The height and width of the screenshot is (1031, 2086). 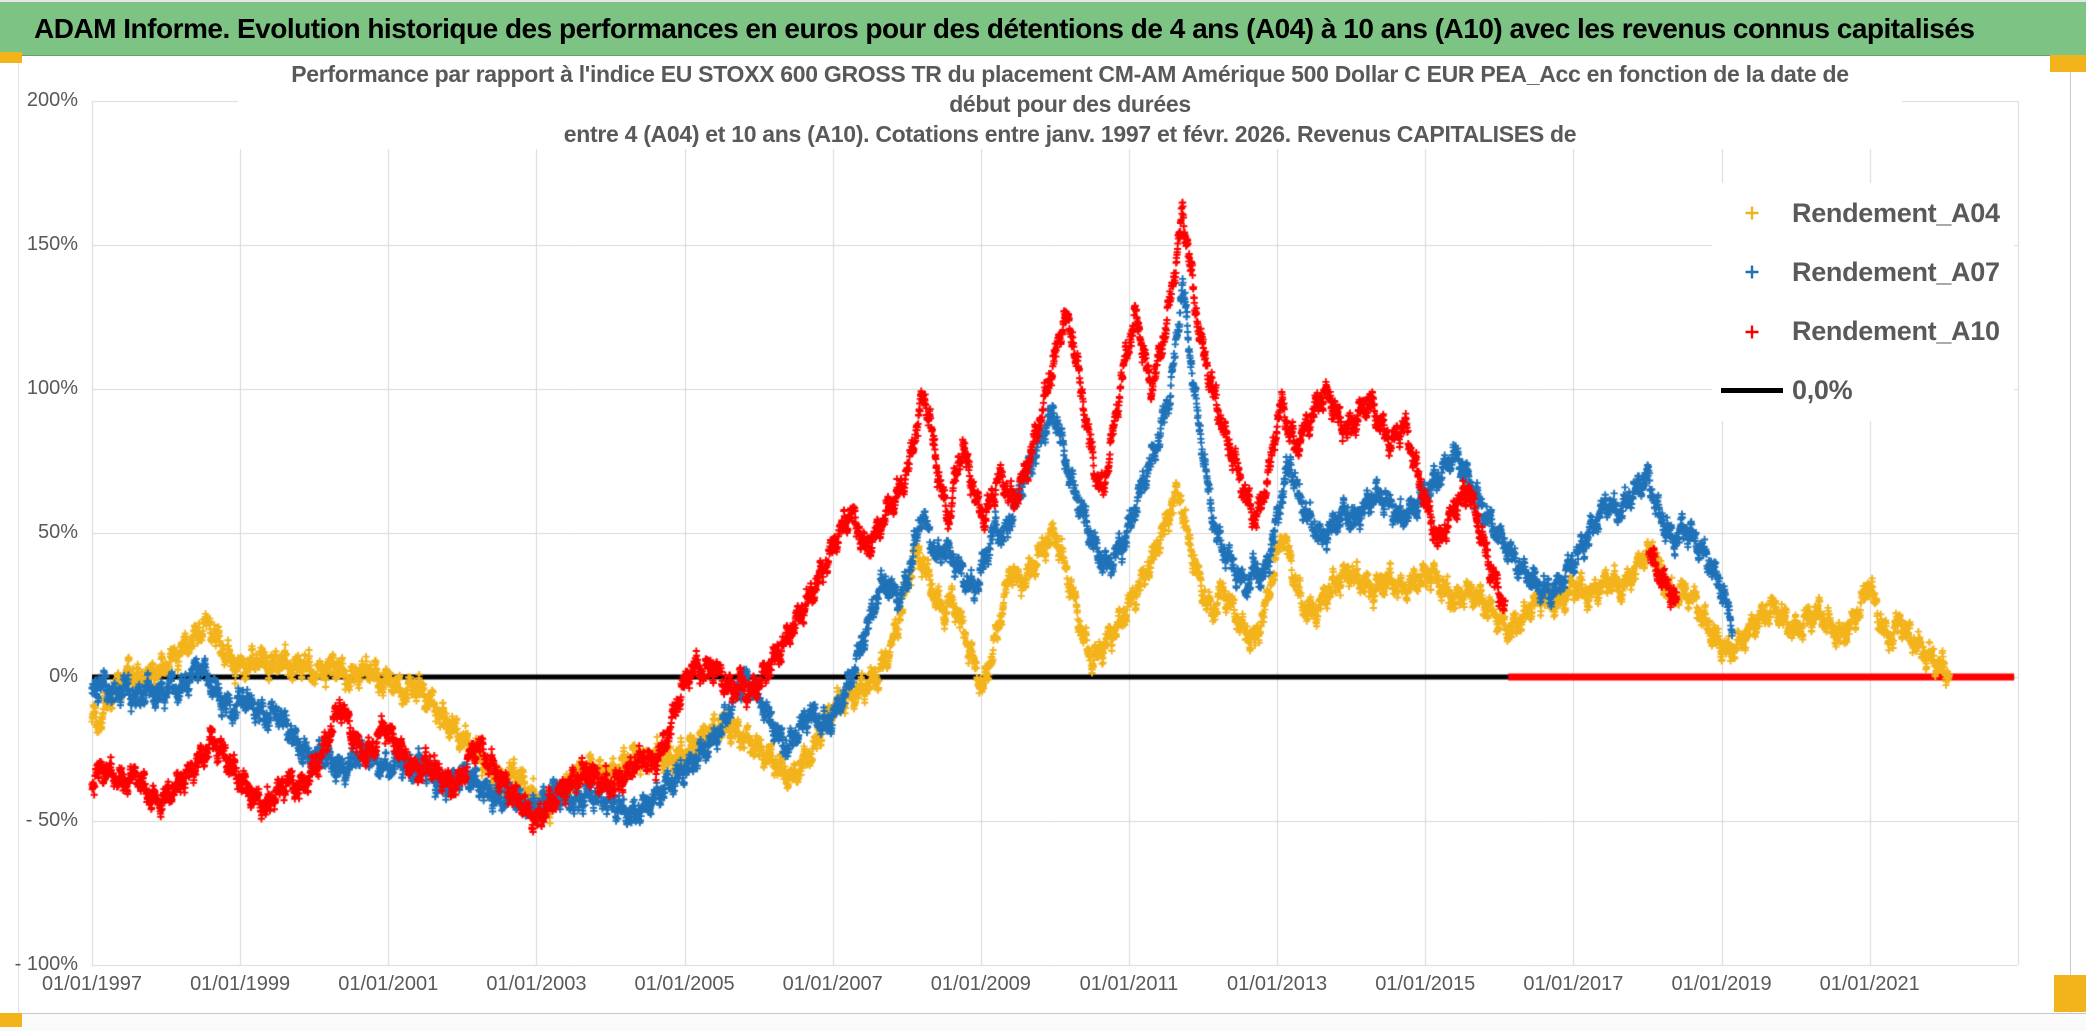 What do you see at coordinates (52, 100) in the screenshot?
I see `y-axis-label: 200%` at bounding box center [52, 100].